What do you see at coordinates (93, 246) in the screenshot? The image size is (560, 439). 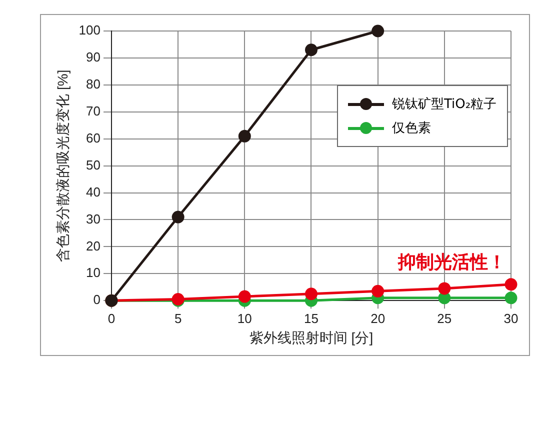 I see `y-tick-label: 20` at bounding box center [93, 246].